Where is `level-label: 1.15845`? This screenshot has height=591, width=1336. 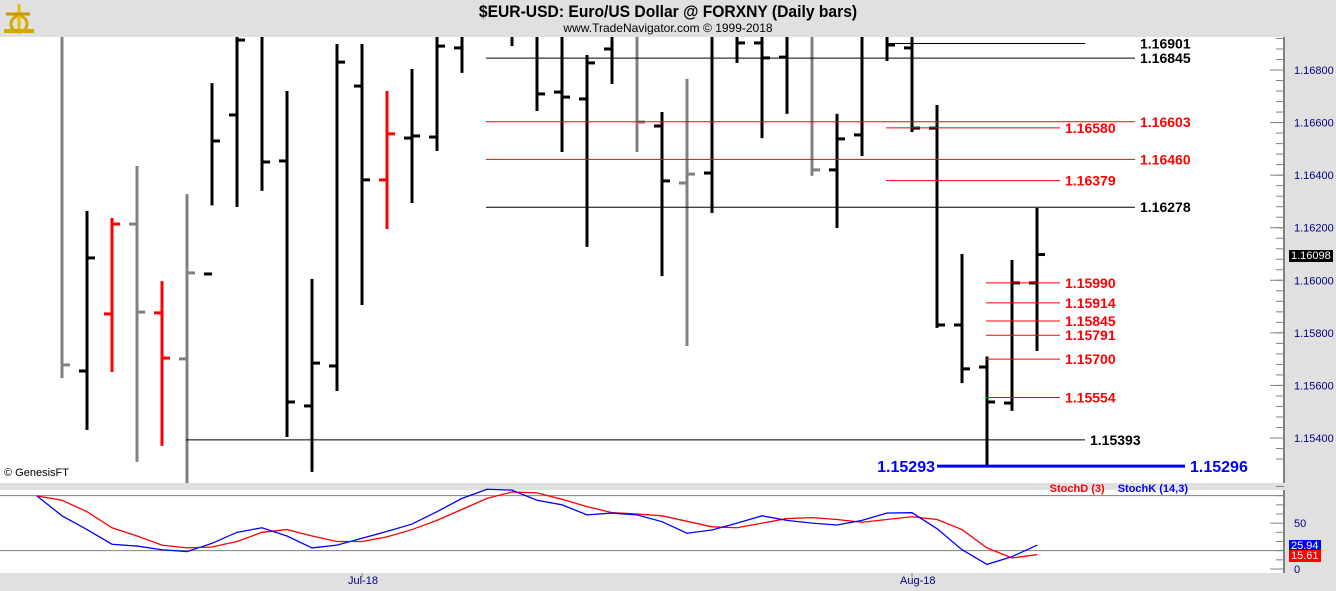 level-label: 1.15845 is located at coordinates (1090, 321).